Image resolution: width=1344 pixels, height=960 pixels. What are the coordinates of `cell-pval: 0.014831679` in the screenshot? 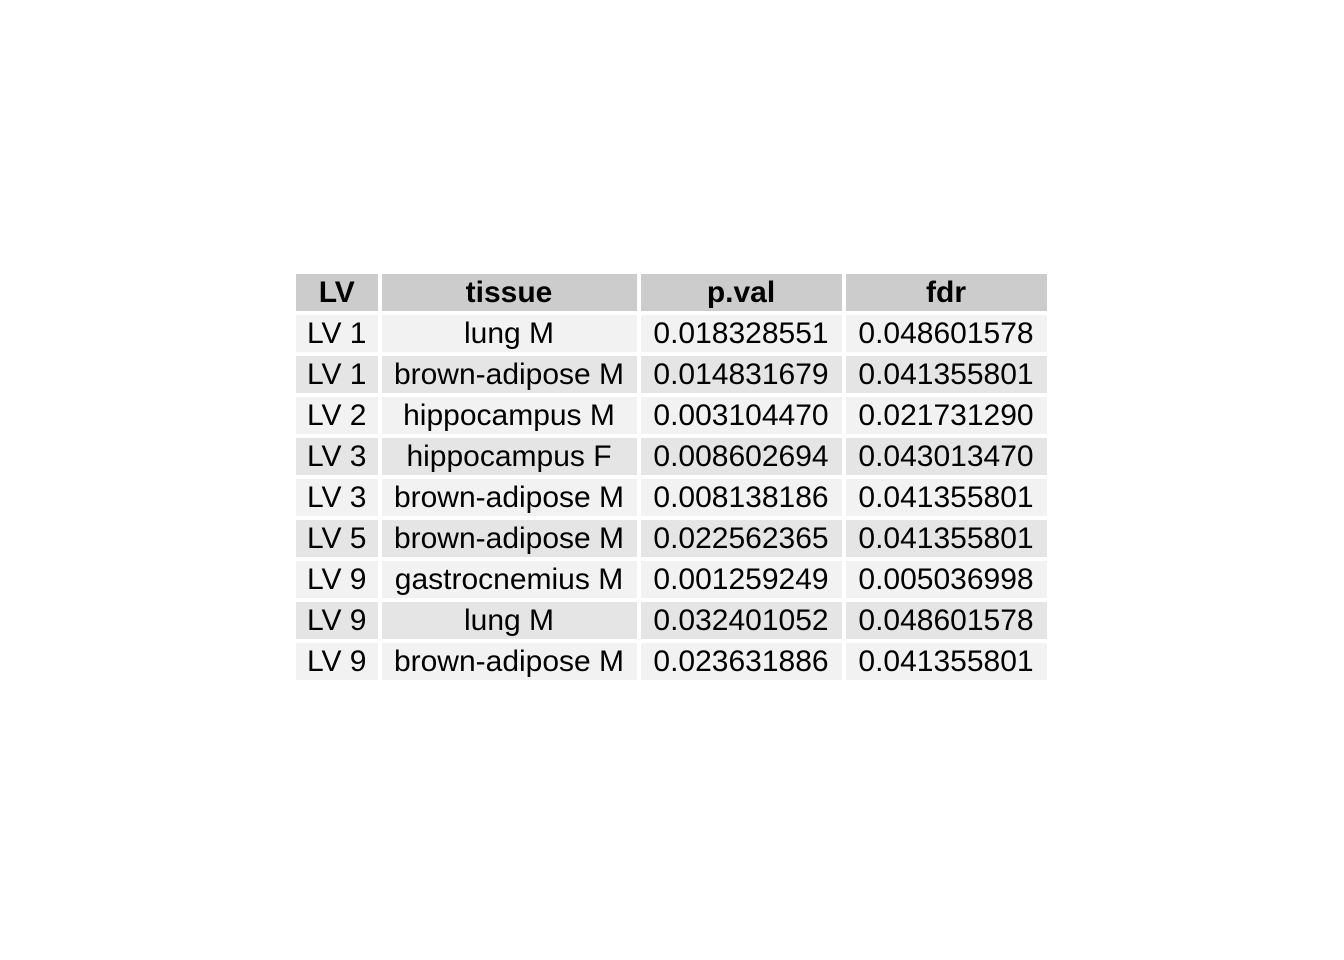 It's located at (741, 374).